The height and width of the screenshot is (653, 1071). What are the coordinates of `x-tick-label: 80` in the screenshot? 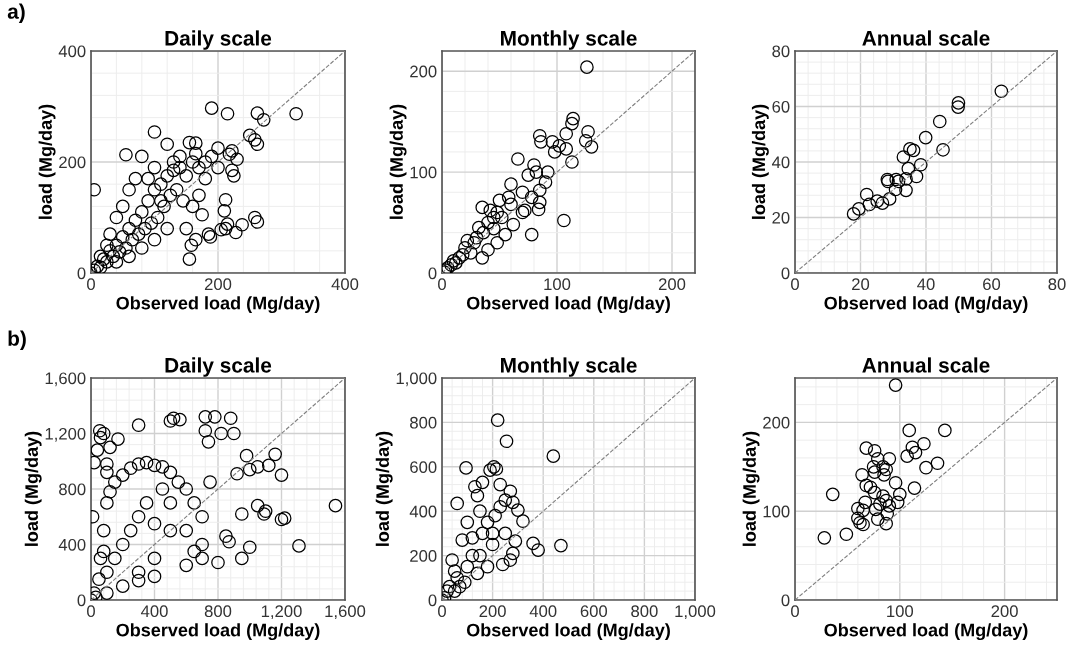 It's located at (1057, 284).